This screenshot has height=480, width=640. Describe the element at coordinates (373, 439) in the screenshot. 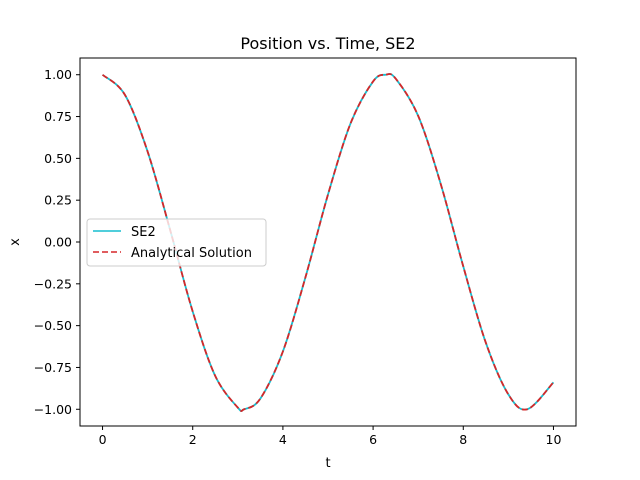

I see `x-tick-label: 6` at that location.